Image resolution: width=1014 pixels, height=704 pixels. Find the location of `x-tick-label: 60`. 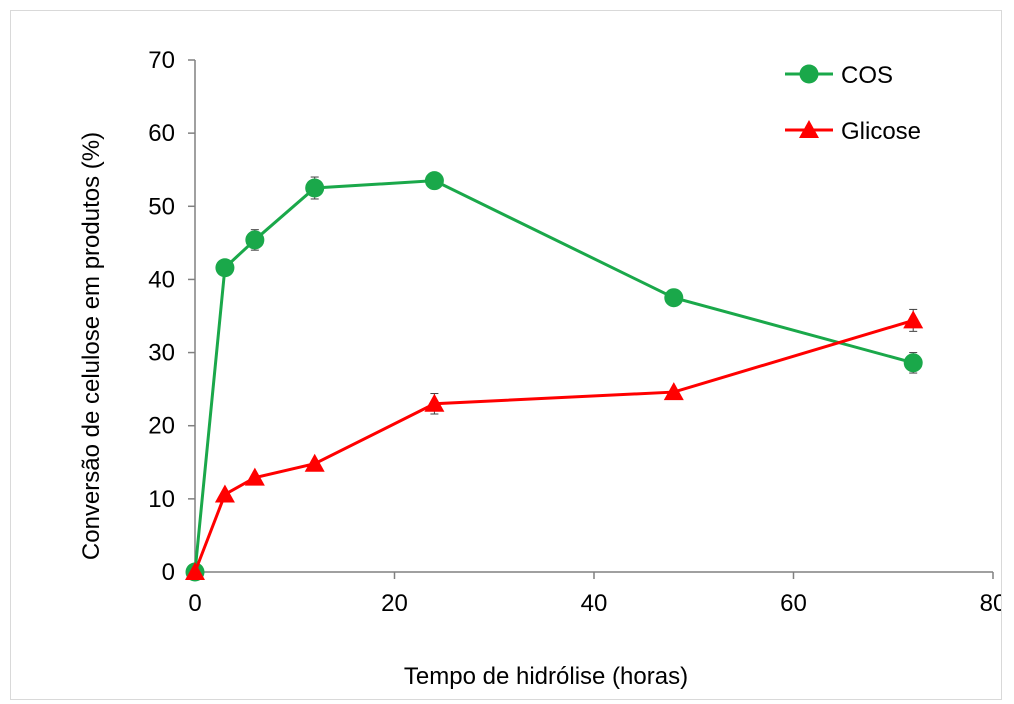

x-tick-label: 60 is located at coordinates (793, 603).